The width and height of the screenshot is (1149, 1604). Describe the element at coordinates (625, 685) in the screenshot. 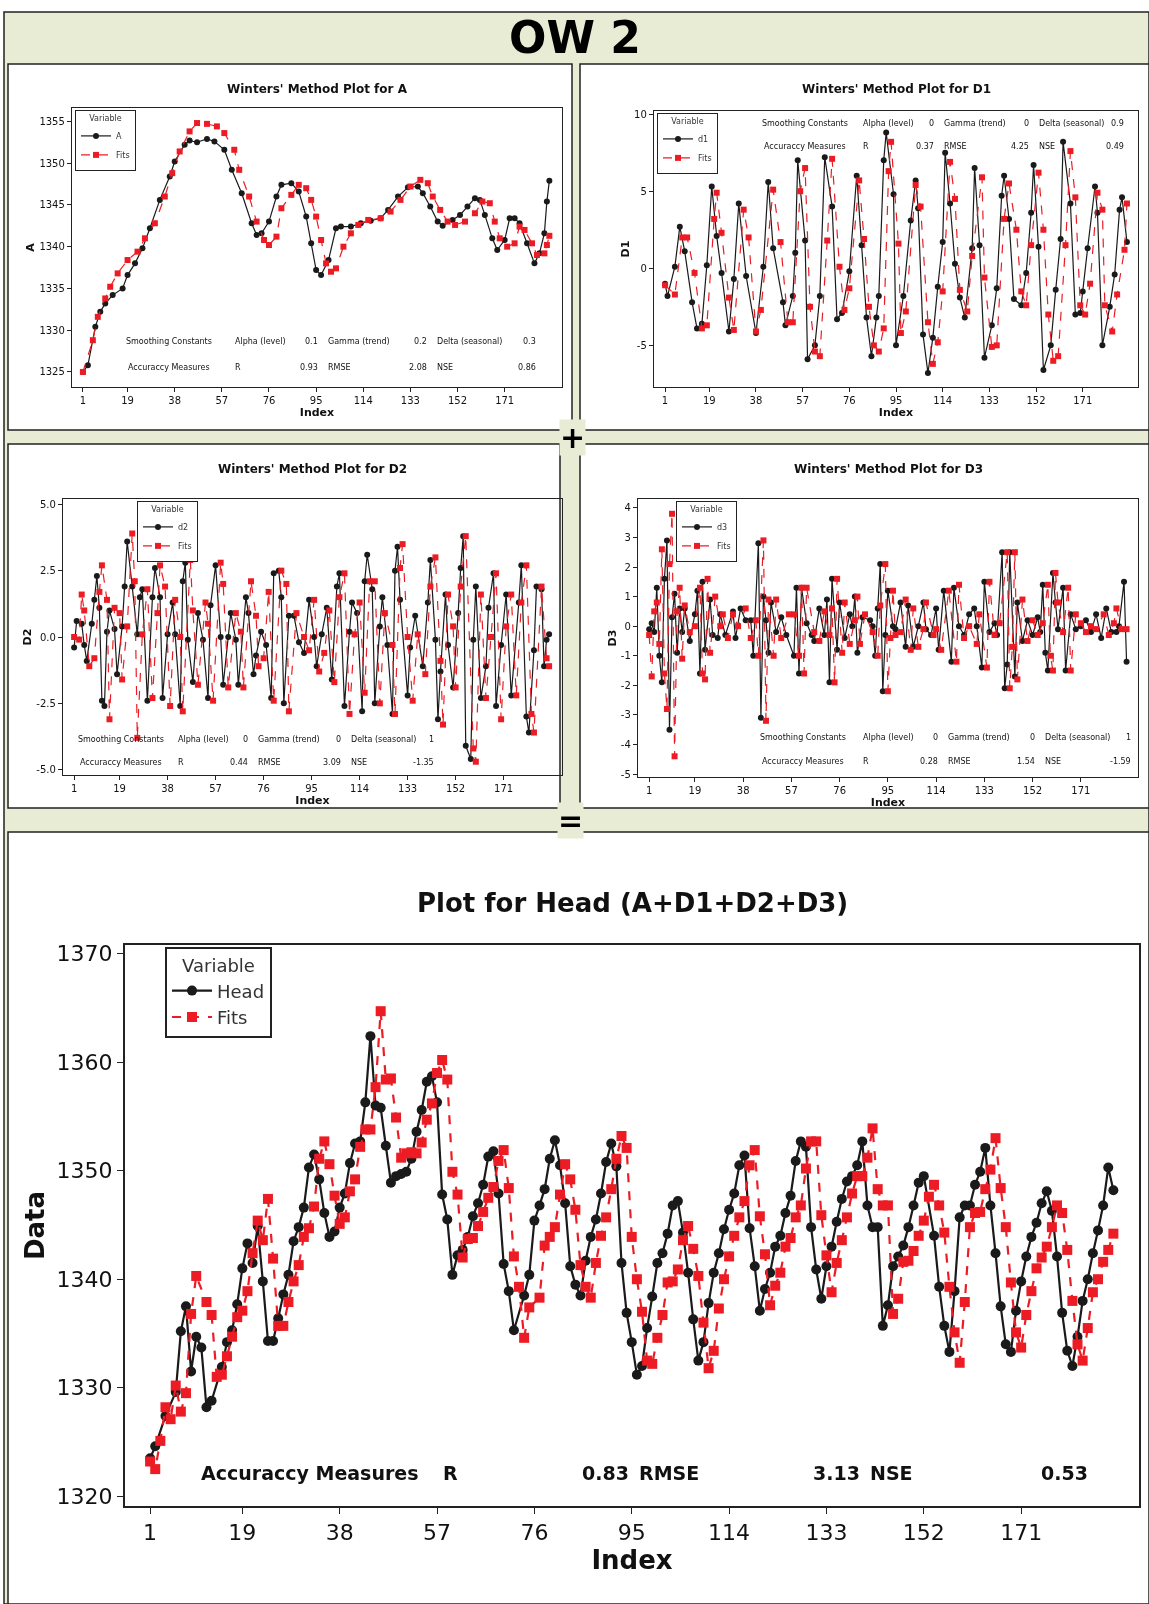

I see `y-tick-label: -2` at that location.